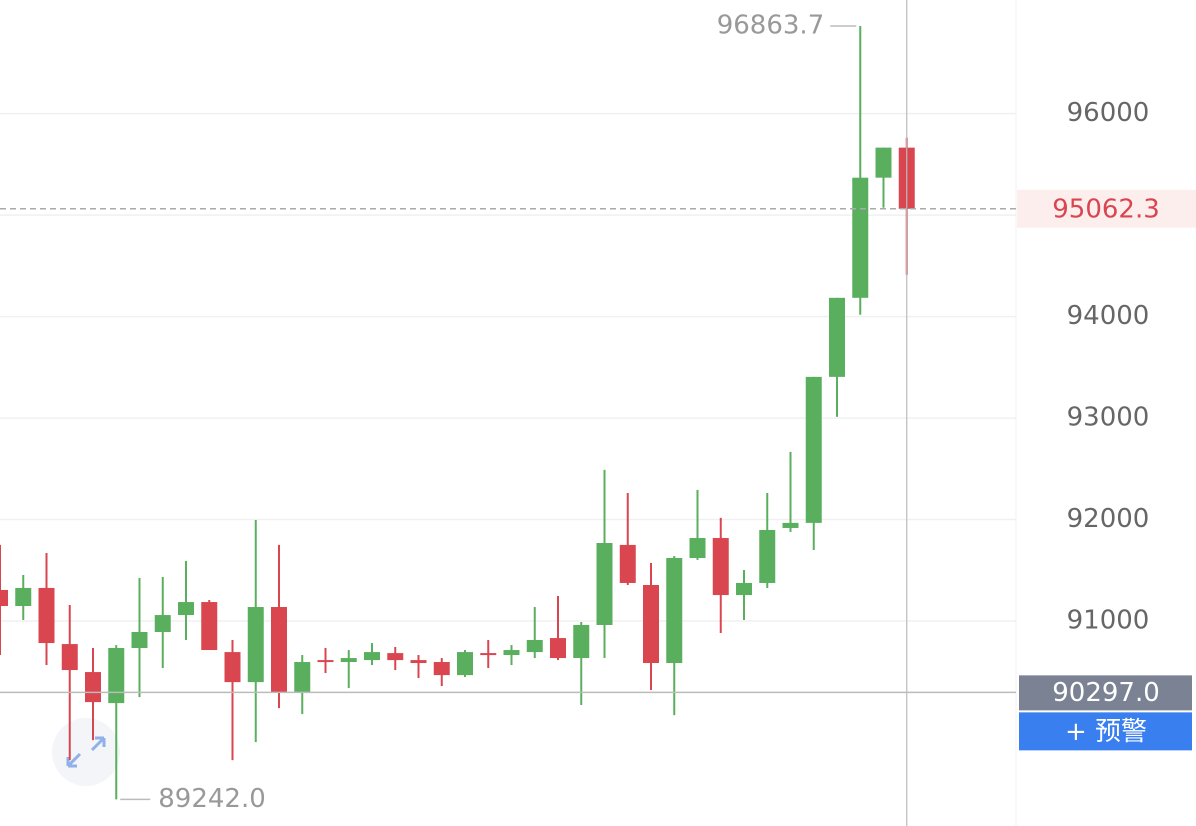 The image size is (1196, 826). Describe the element at coordinates (1108, 621) in the screenshot. I see `y-tick-label: 91000` at that location.